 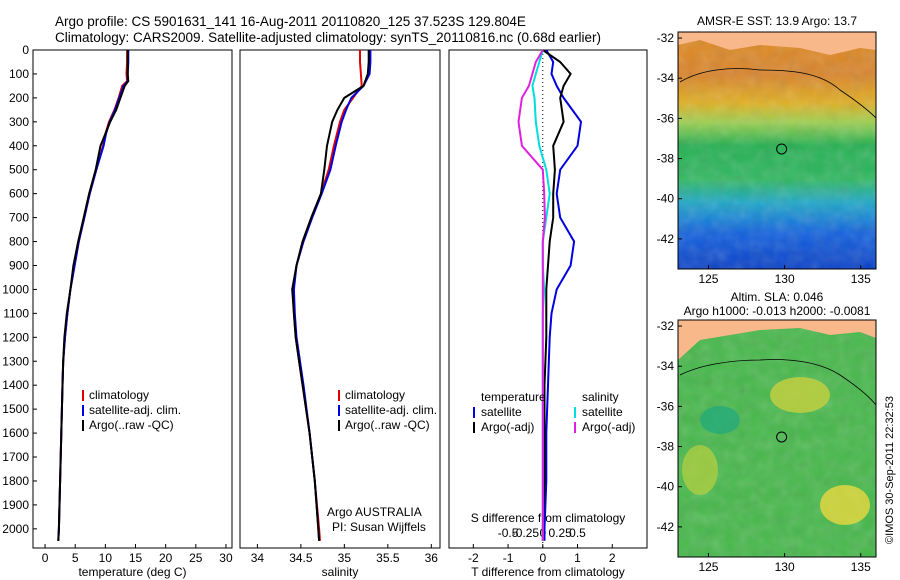 I want to click on s-tick-label: 0.5, so click(x=577, y=533).